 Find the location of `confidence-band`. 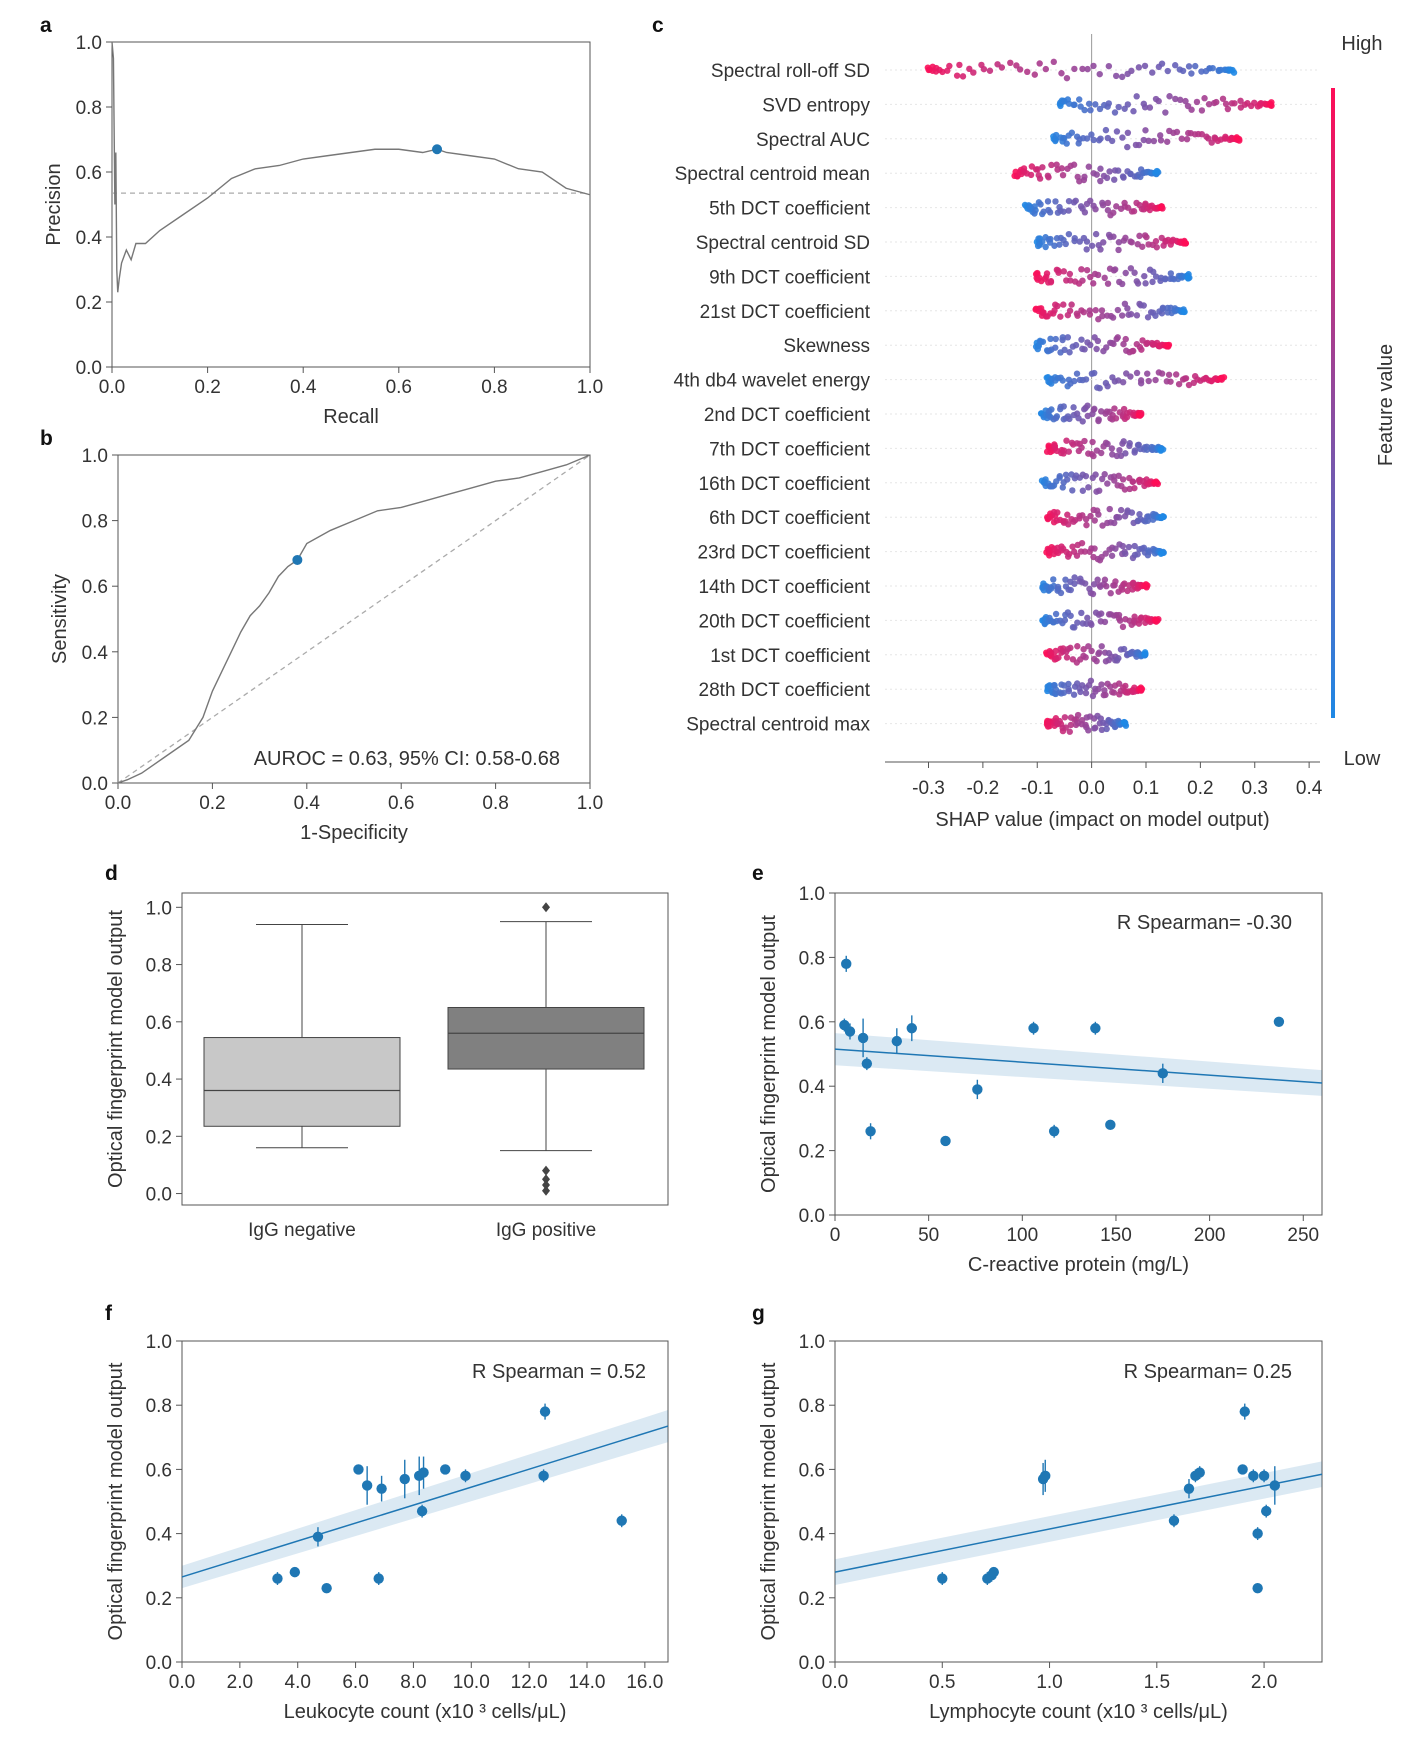

confidence-band is located at coordinates (1078, 1064).